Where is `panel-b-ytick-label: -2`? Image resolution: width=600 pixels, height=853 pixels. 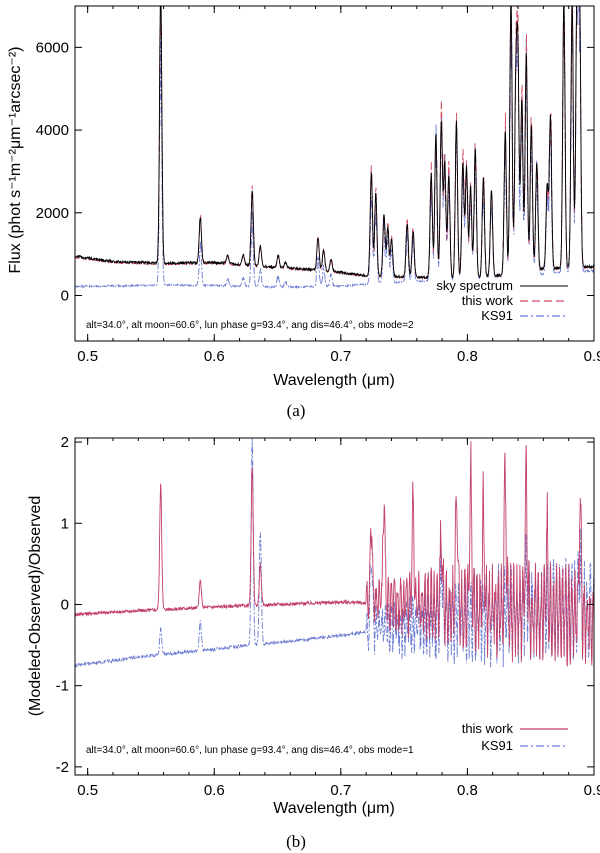
panel-b-ytick-label: -2 is located at coordinates (62, 767).